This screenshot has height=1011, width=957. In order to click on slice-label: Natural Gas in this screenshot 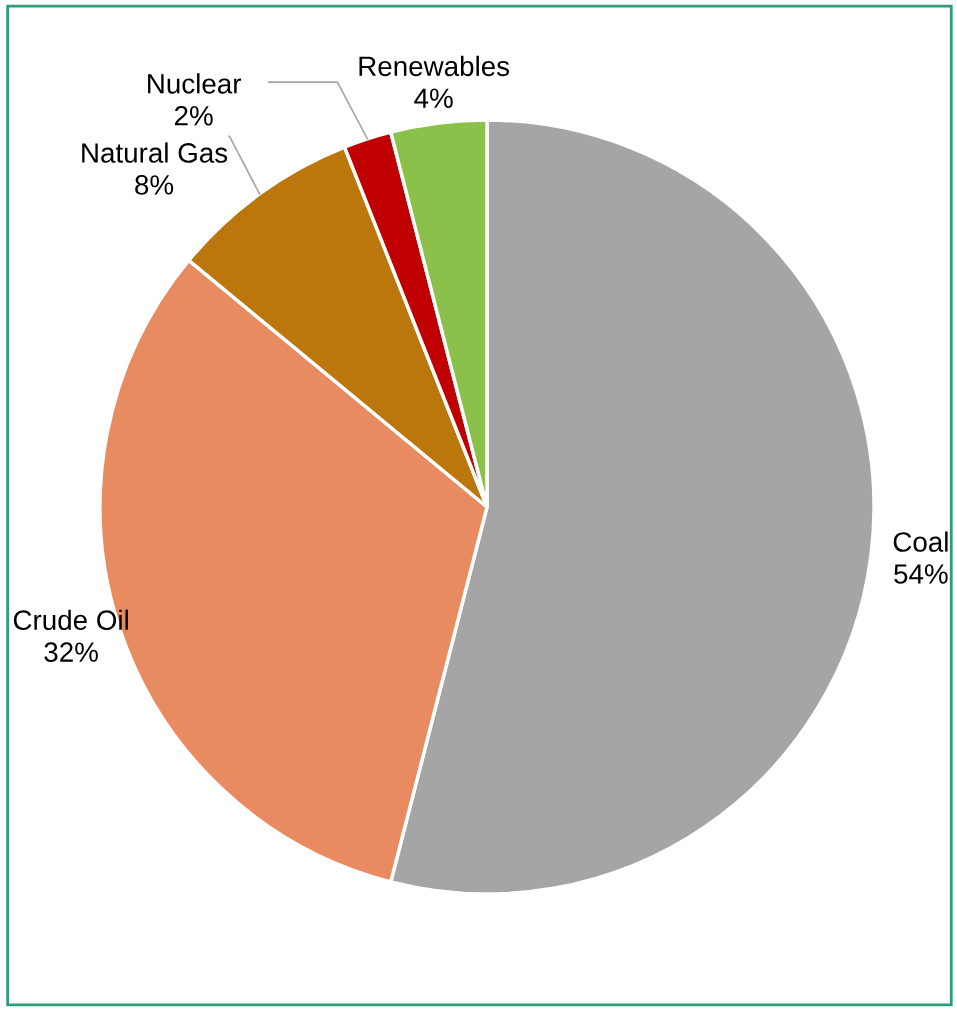, I will do `click(155, 152)`.